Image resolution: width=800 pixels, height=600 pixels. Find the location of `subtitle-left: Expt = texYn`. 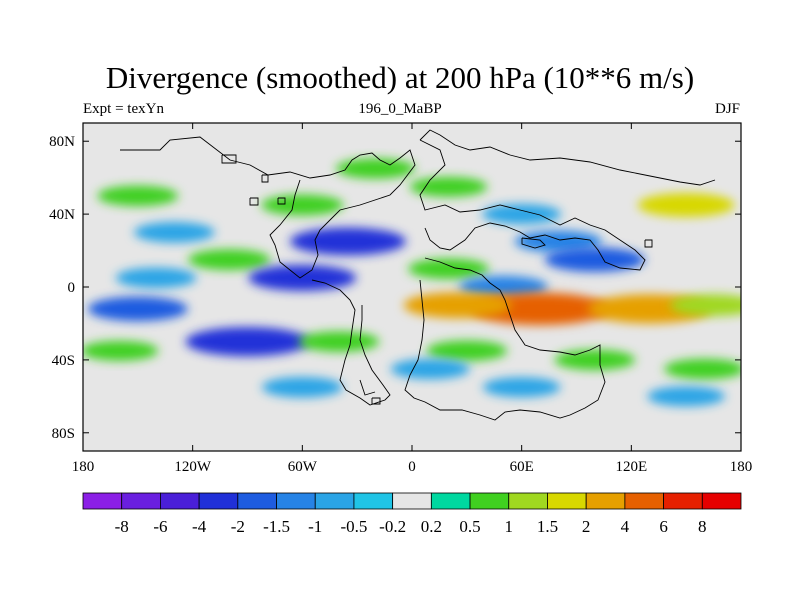

subtitle-left: Expt = texYn is located at coordinates (123, 109).